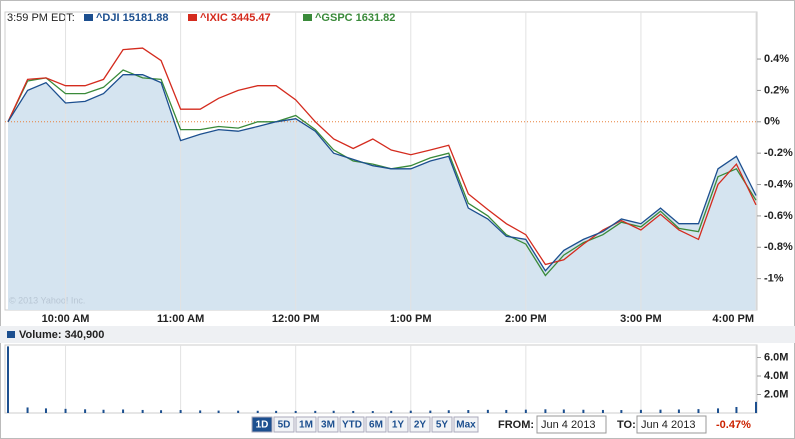  Describe the element at coordinates (733, 425) in the screenshot. I see `change-value: -0.47%` at that location.